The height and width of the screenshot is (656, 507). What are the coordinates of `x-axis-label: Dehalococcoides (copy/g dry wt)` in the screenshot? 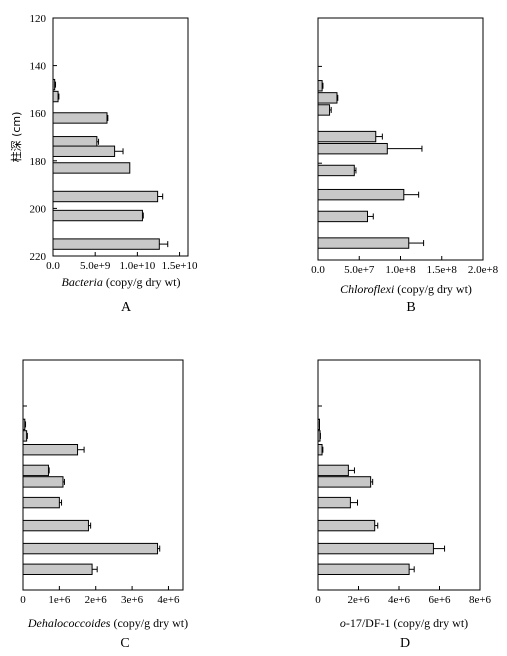 It's located at (107, 623).